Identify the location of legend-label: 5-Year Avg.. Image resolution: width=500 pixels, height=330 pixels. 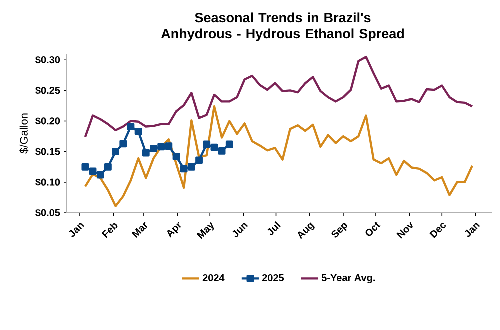
(349, 279).